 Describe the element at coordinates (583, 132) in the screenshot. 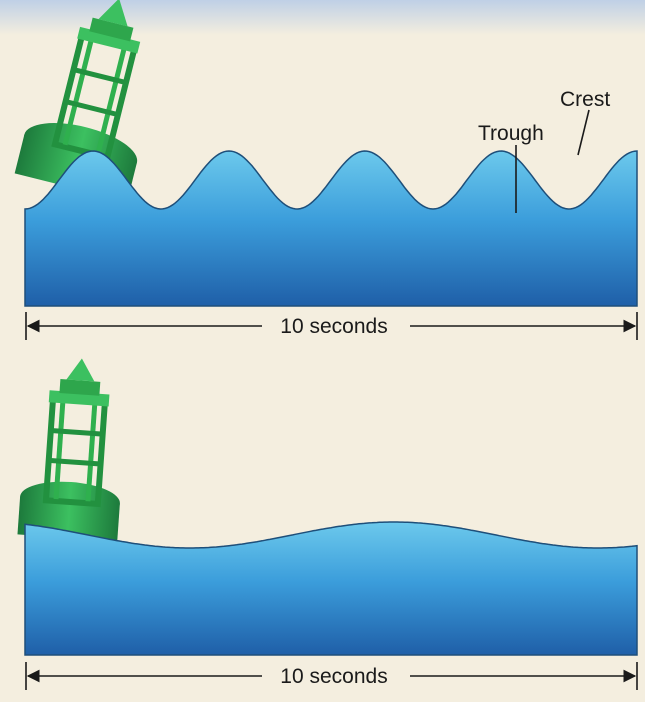

I see `crest-pointer` at that location.